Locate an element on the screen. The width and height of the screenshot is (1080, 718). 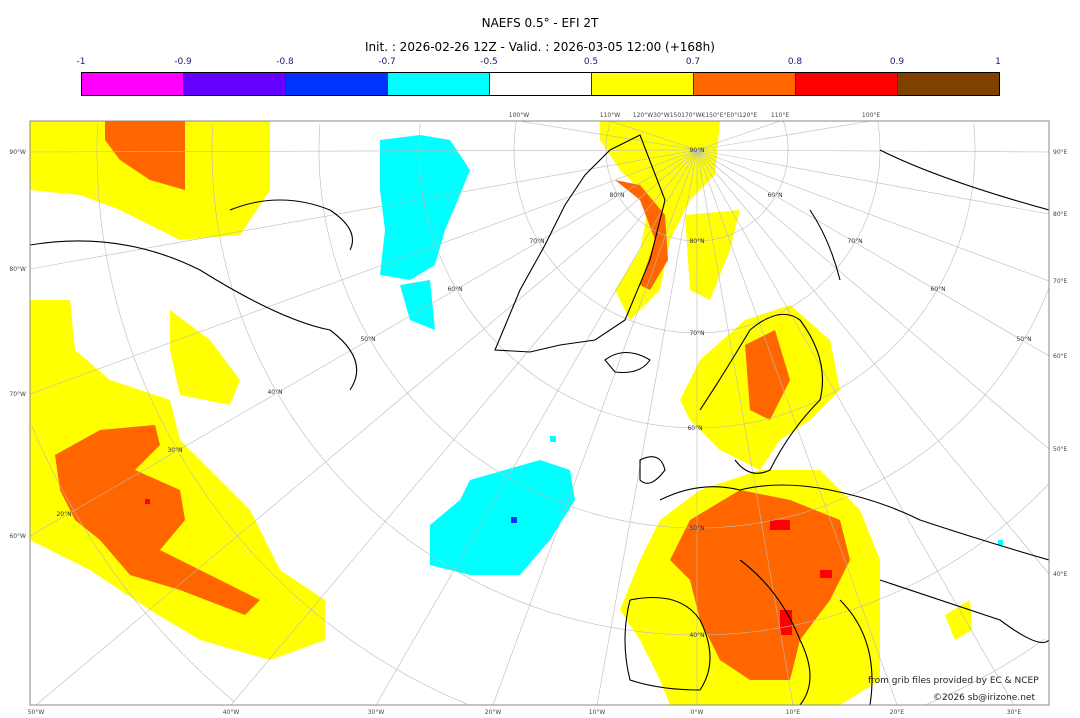
left-label: 60°W is located at coordinates (17, 536).